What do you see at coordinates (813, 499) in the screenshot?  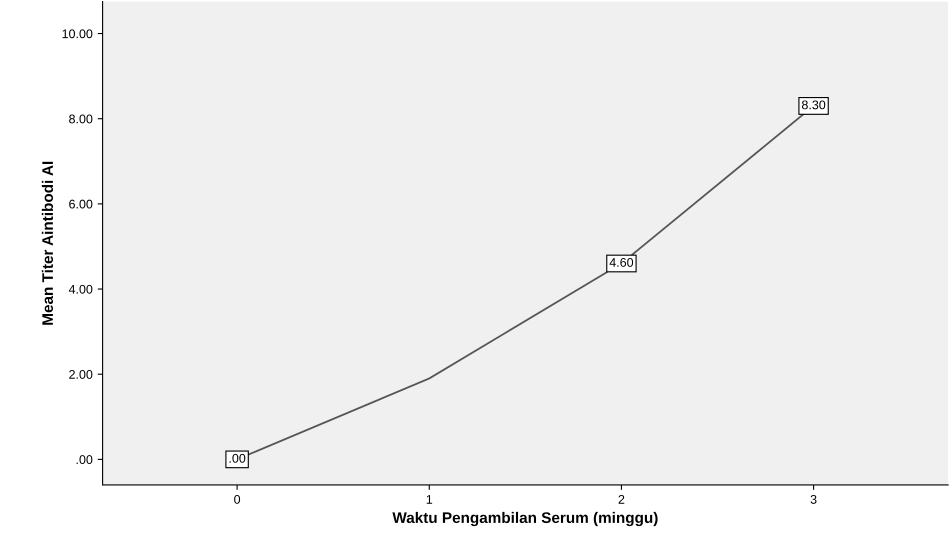 I see `x-tick-label: 3` at bounding box center [813, 499].